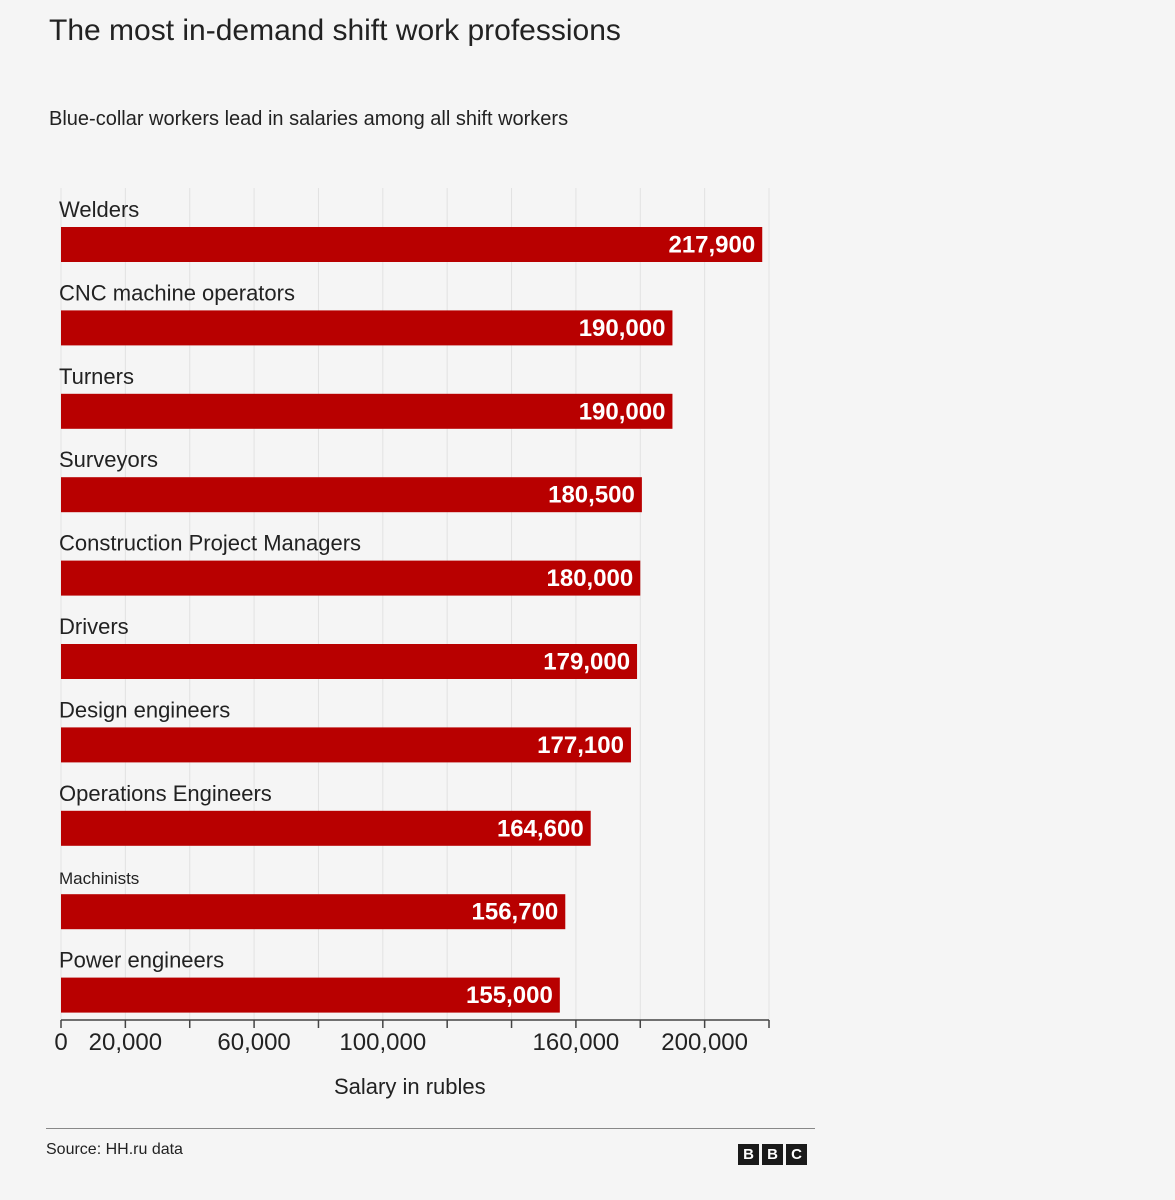  I want to click on value-label: 155,000, so click(509, 995).